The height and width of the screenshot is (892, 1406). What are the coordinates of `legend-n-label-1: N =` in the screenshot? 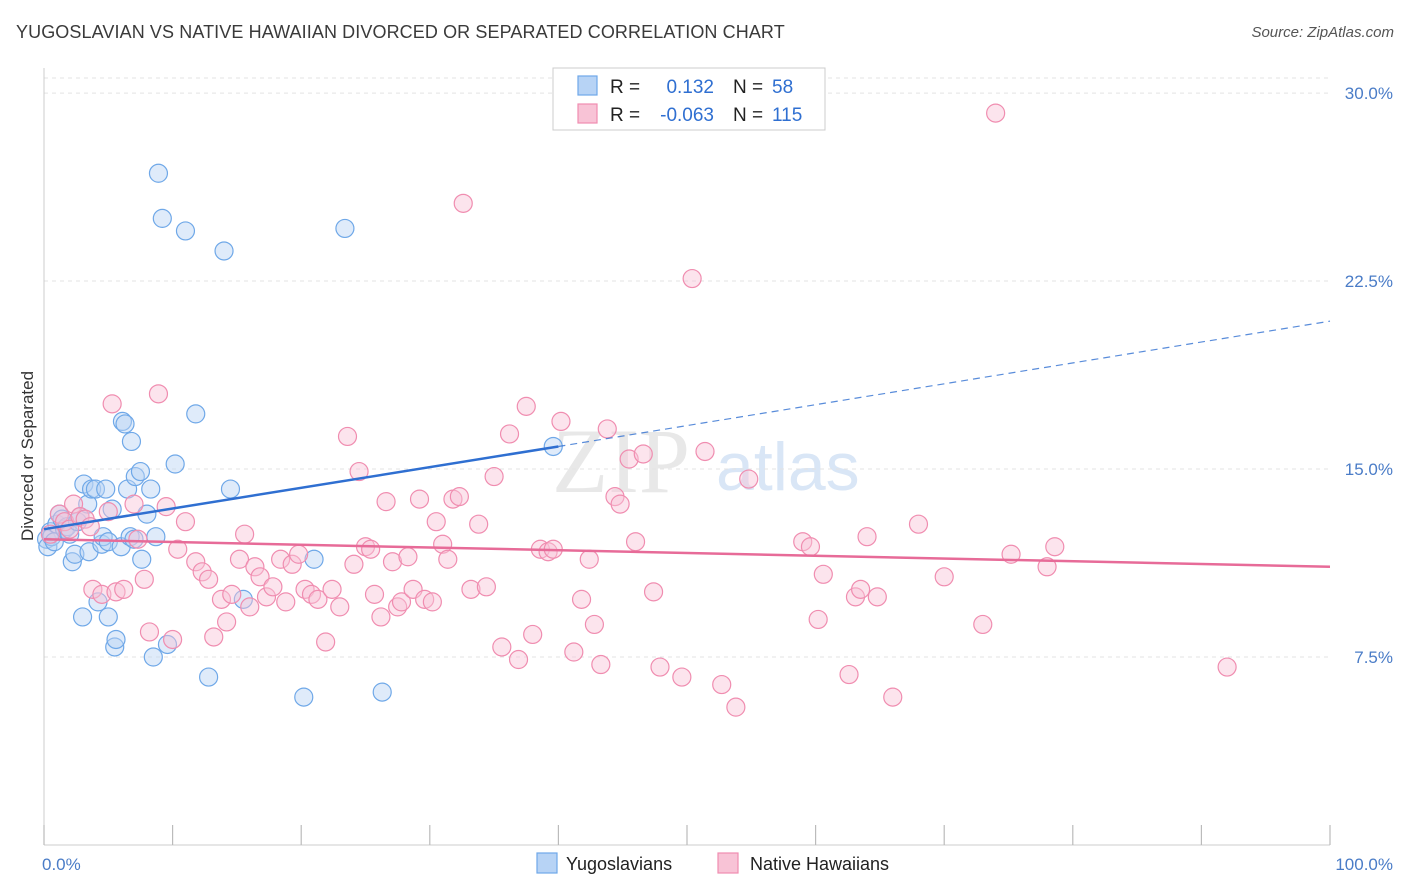 It's located at (748, 87).